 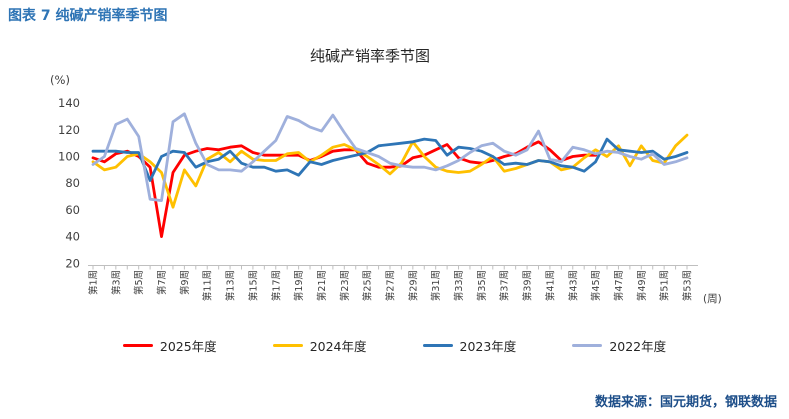 I want to click on legend-item-2023年度: 2023年度, so click(x=469, y=345).